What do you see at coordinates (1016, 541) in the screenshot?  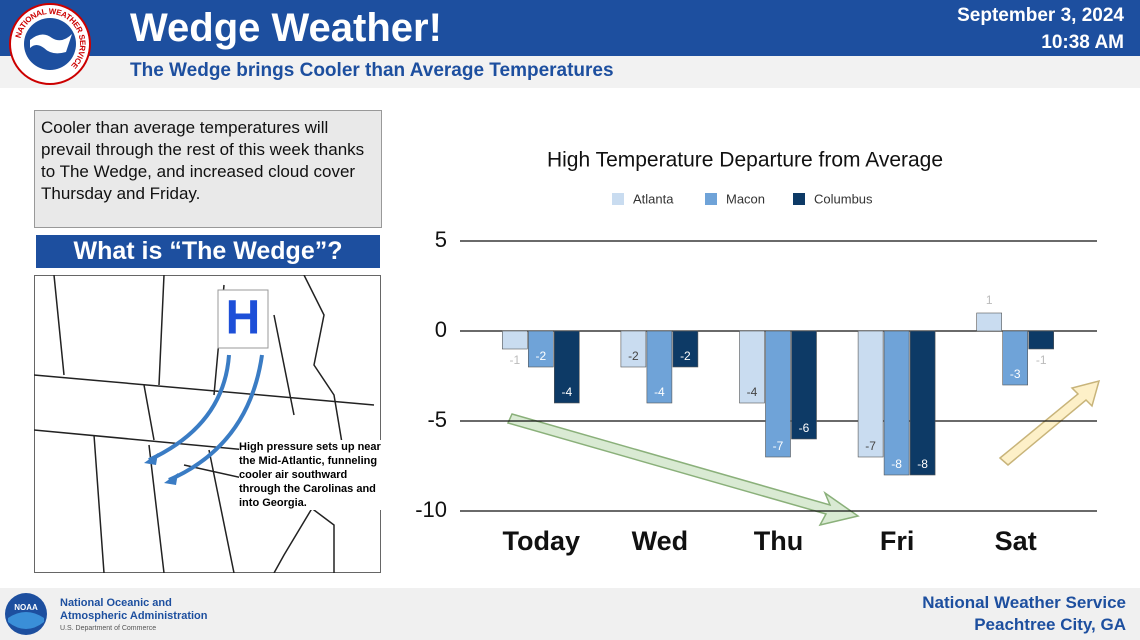 I see `x-tick-label: Sat` at bounding box center [1016, 541].